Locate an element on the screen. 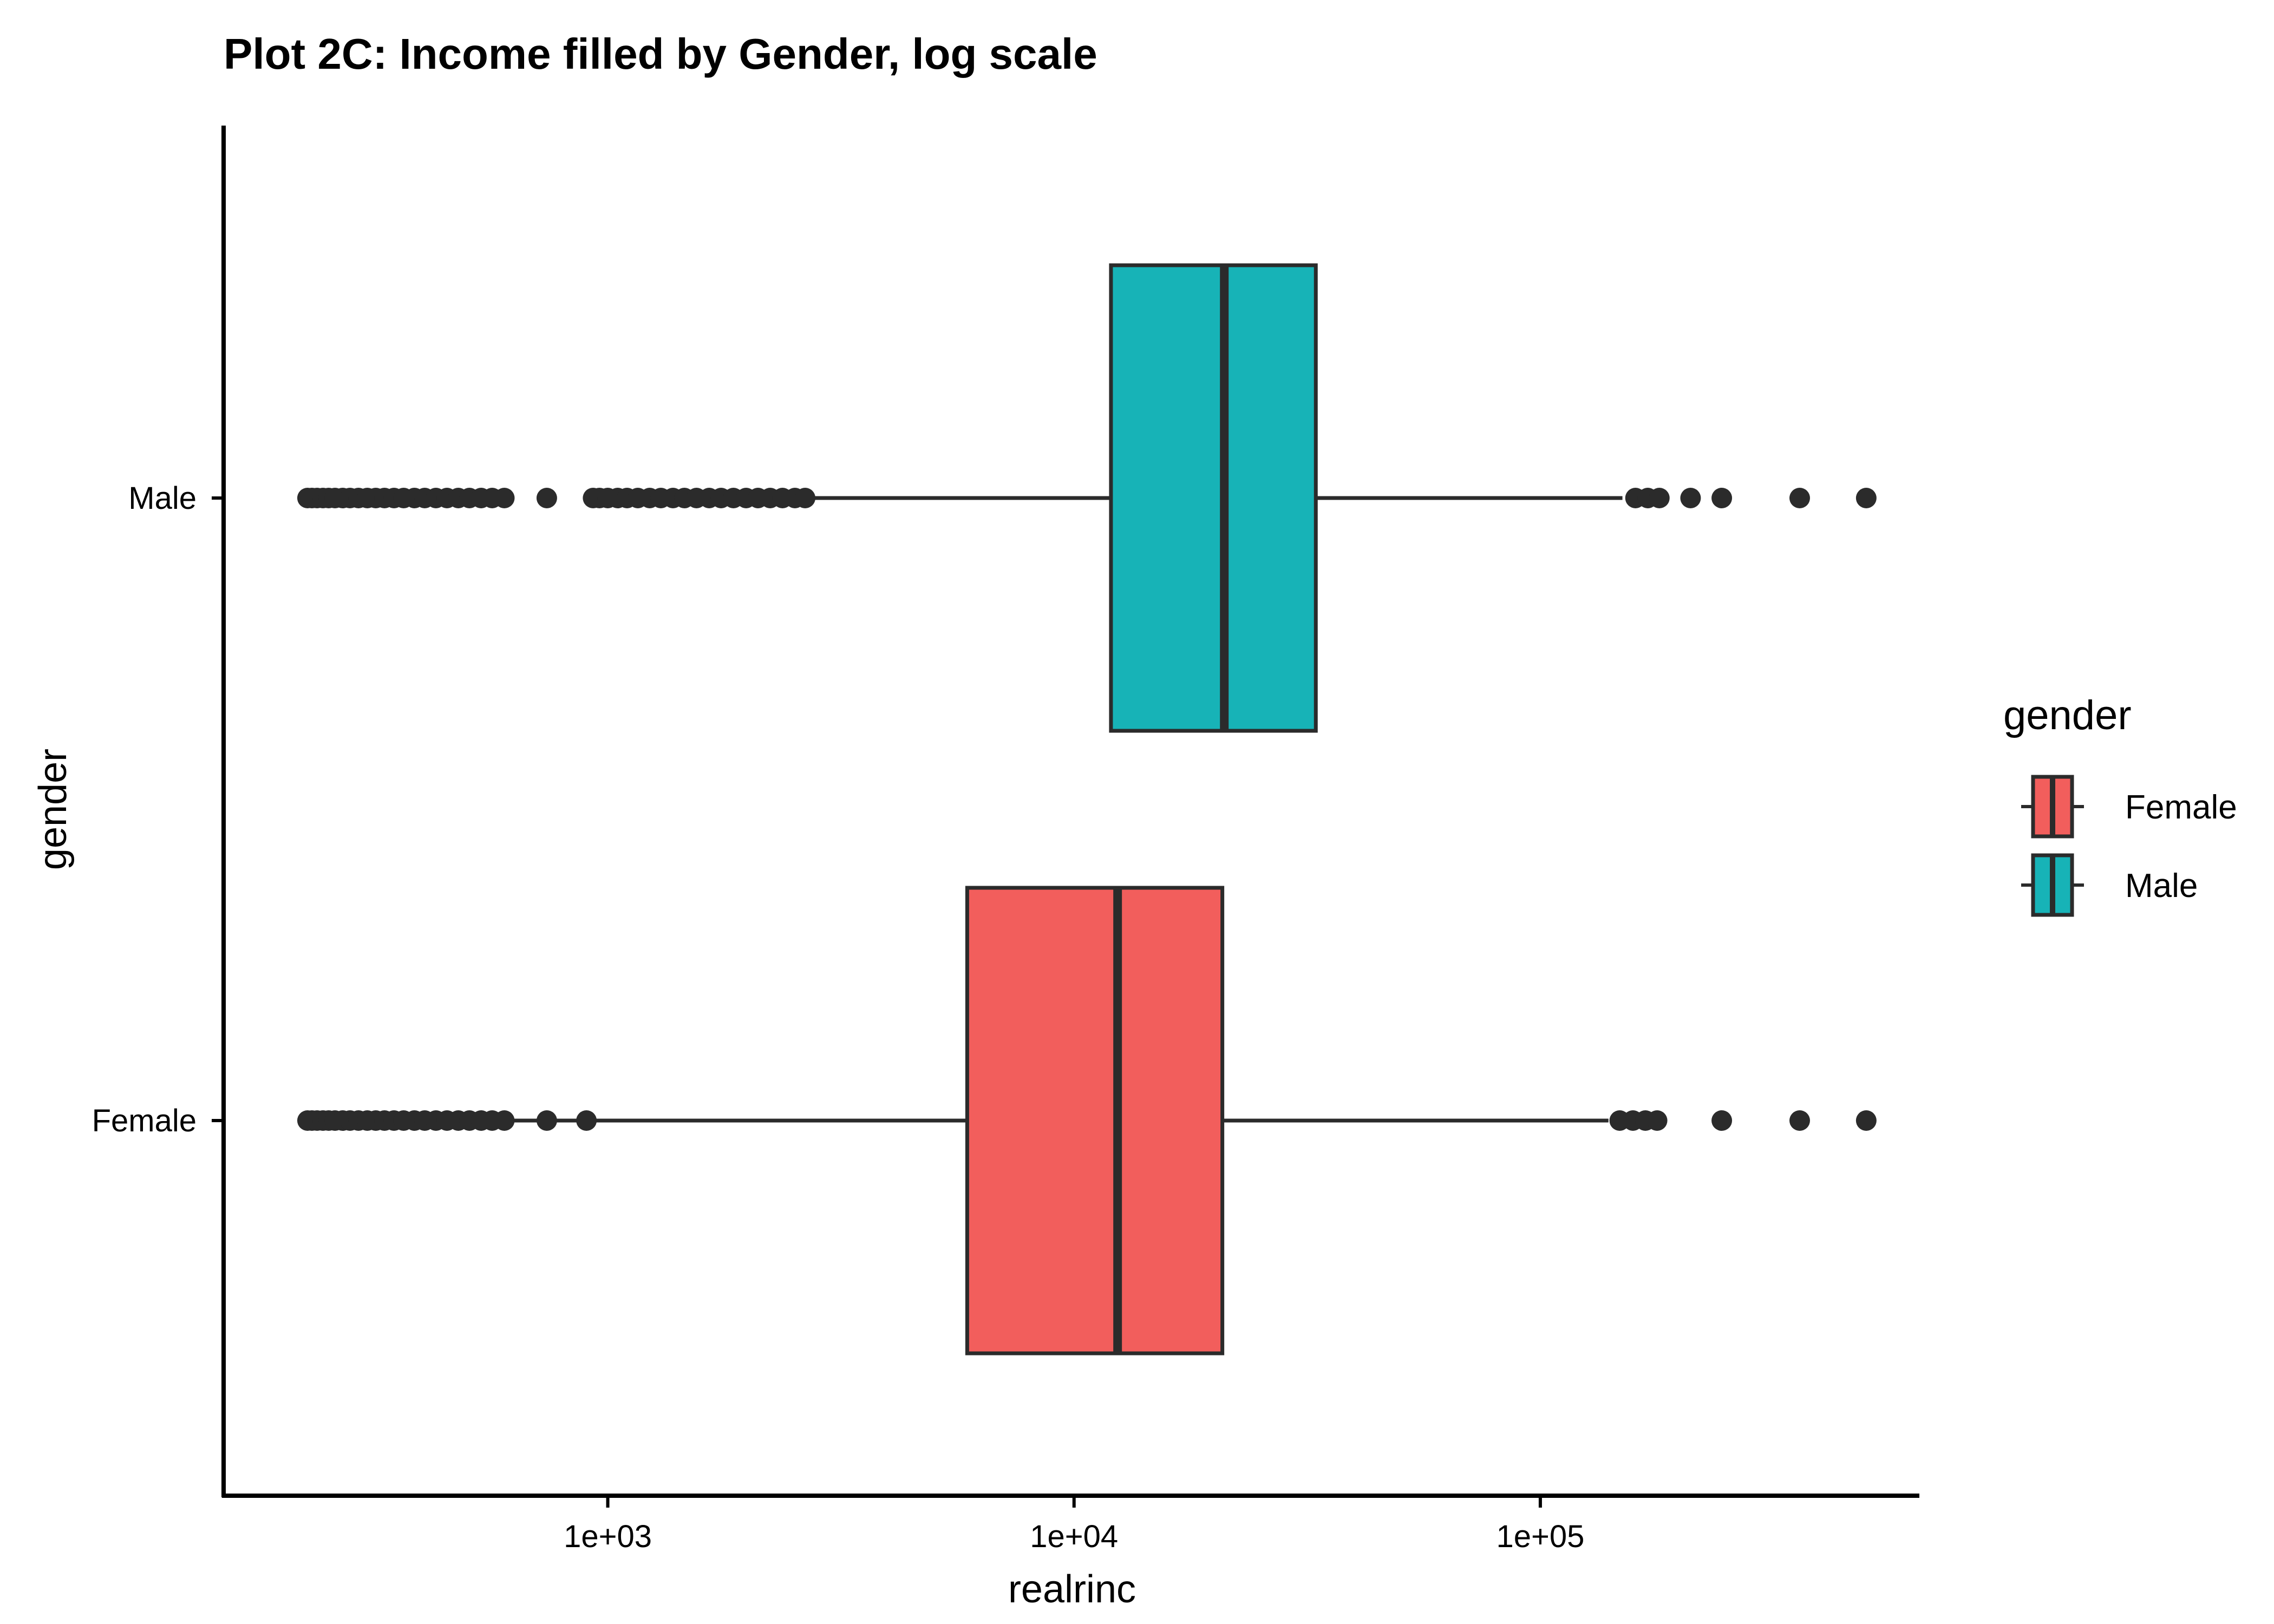 The width and height of the screenshot is (2274, 1624). x-tick-label: 1e+04 is located at coordinates (1074, 1536).